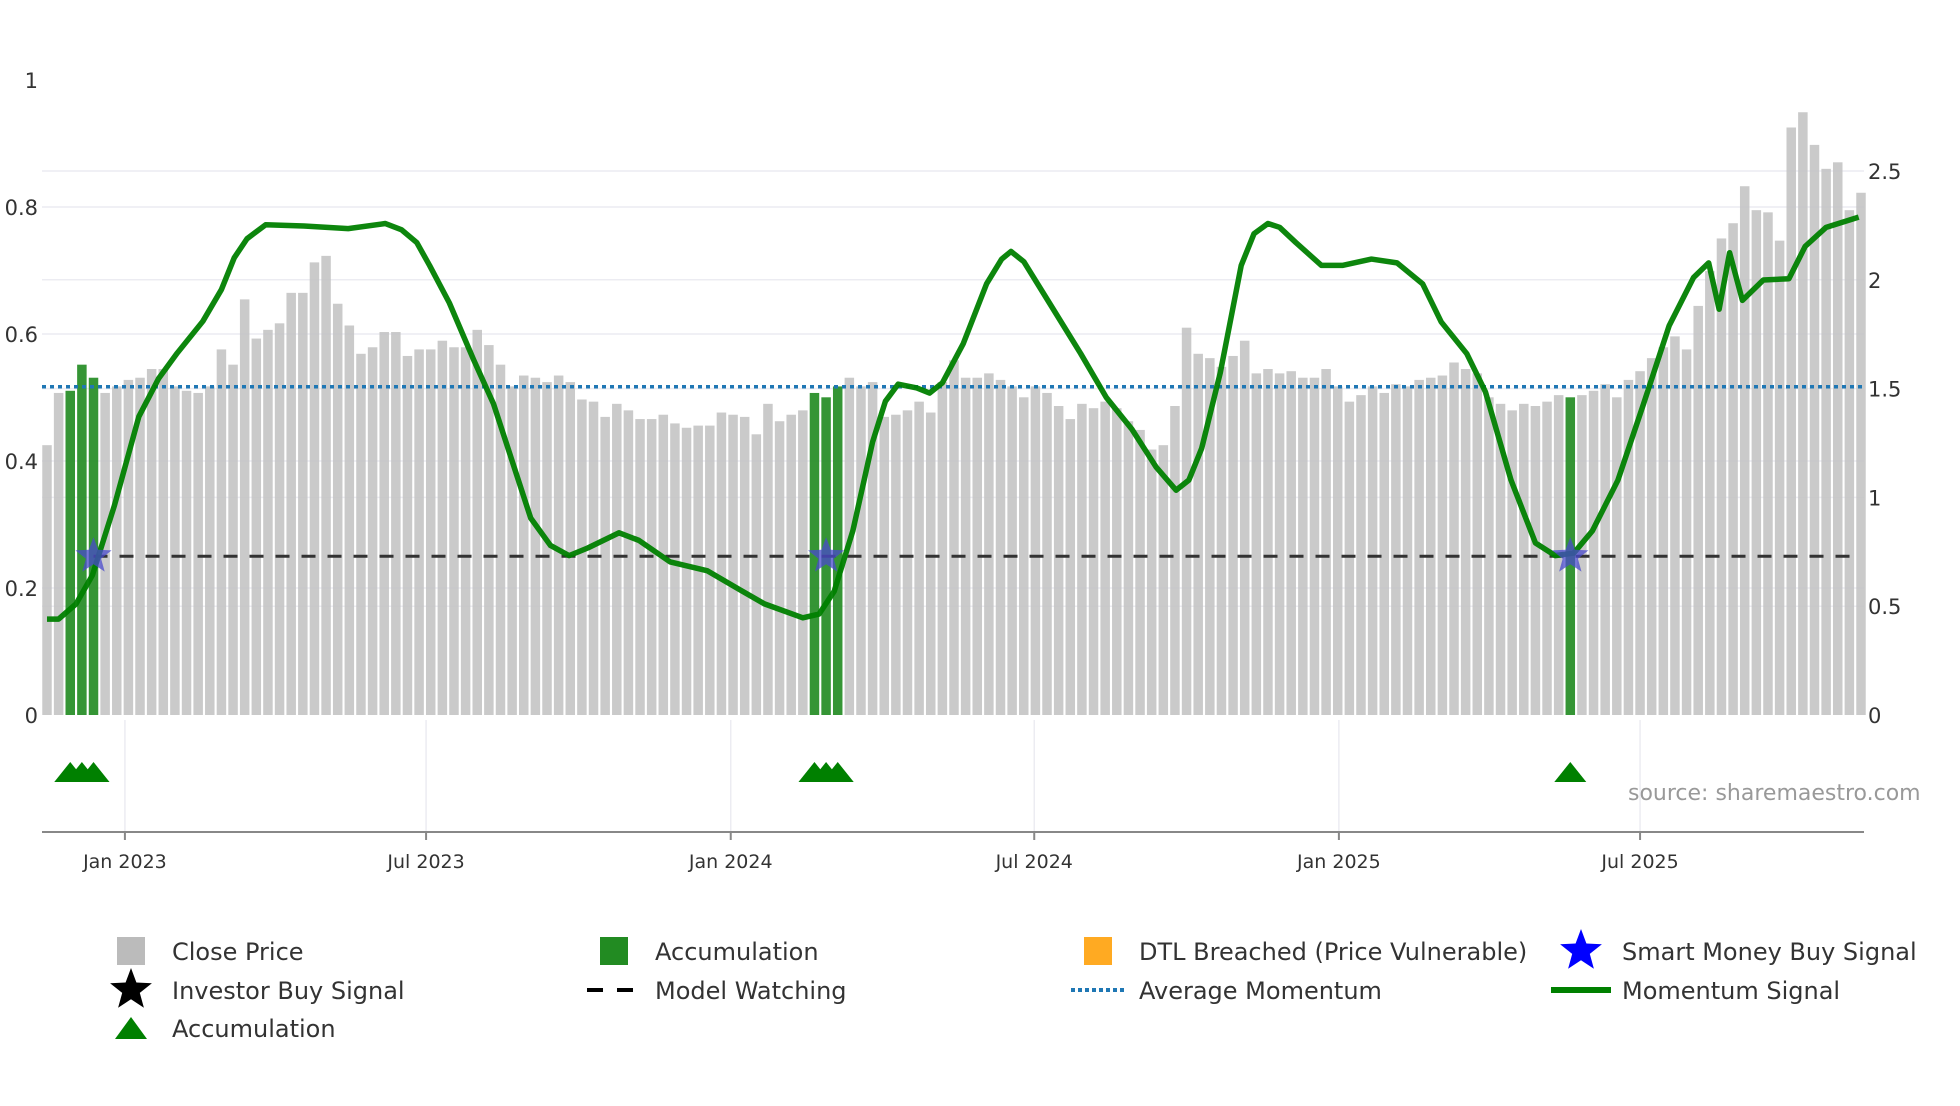 This screenshot has width=1960, height=1106. What do you see at coordinates (730, 862) in the screenshot?
I see `x-tick-label: Jan 2024` at bounding box center [730, 862].